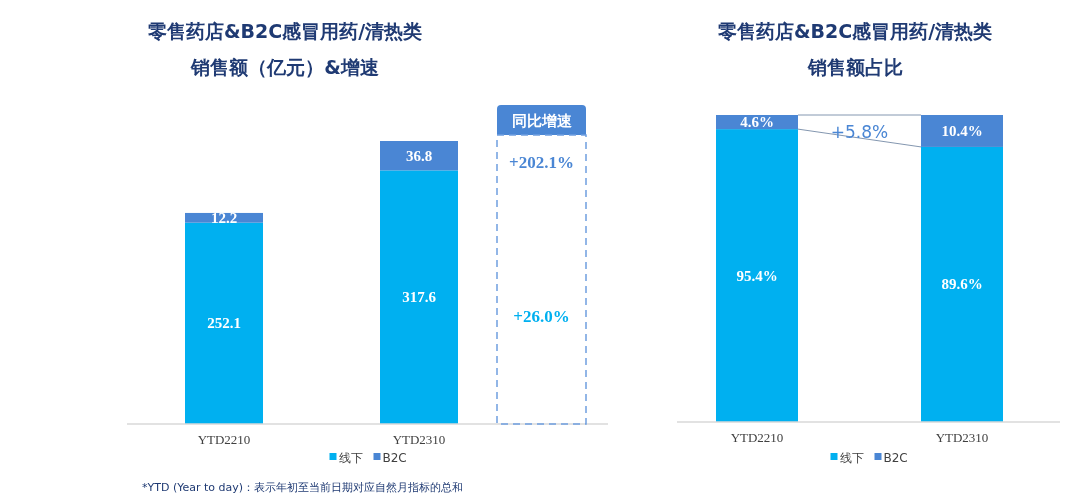 This screenshot has width=1080, height=502. What do you see at coordinates (542, 121) in the screenshot?
I see `text: 同比增速` at bounding box center [542, 121].